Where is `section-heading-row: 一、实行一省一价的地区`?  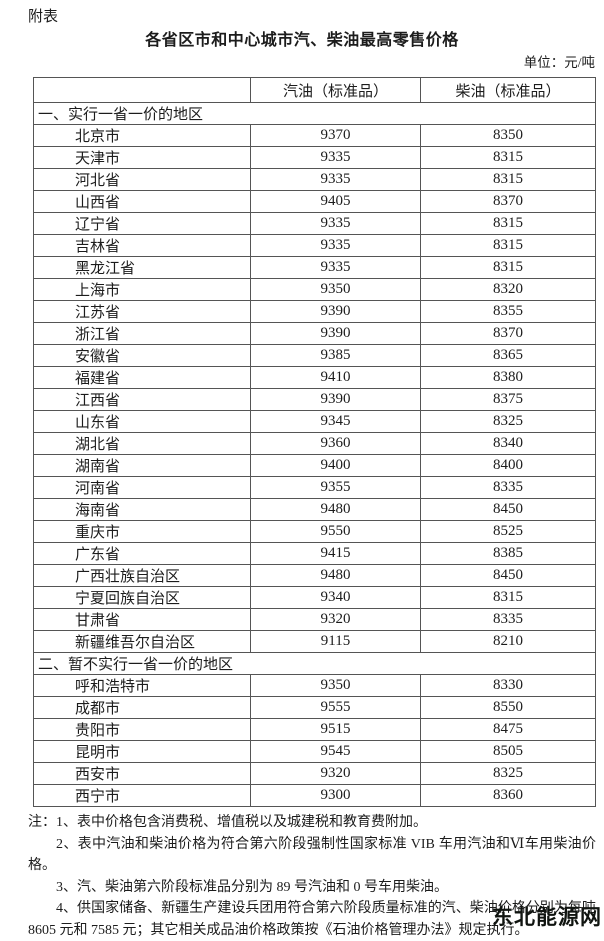
section-heading-row: 一、实行一省一价的地区 is located at coordinates (314, 113).